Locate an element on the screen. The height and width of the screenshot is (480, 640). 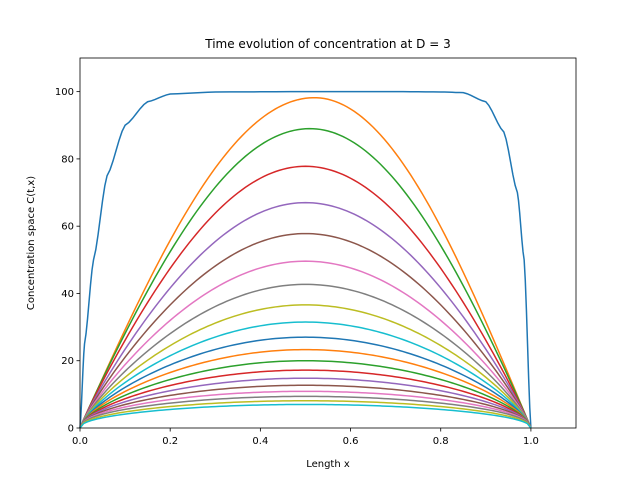
y-tick-label: 0 is located at coordinates (71, 429).